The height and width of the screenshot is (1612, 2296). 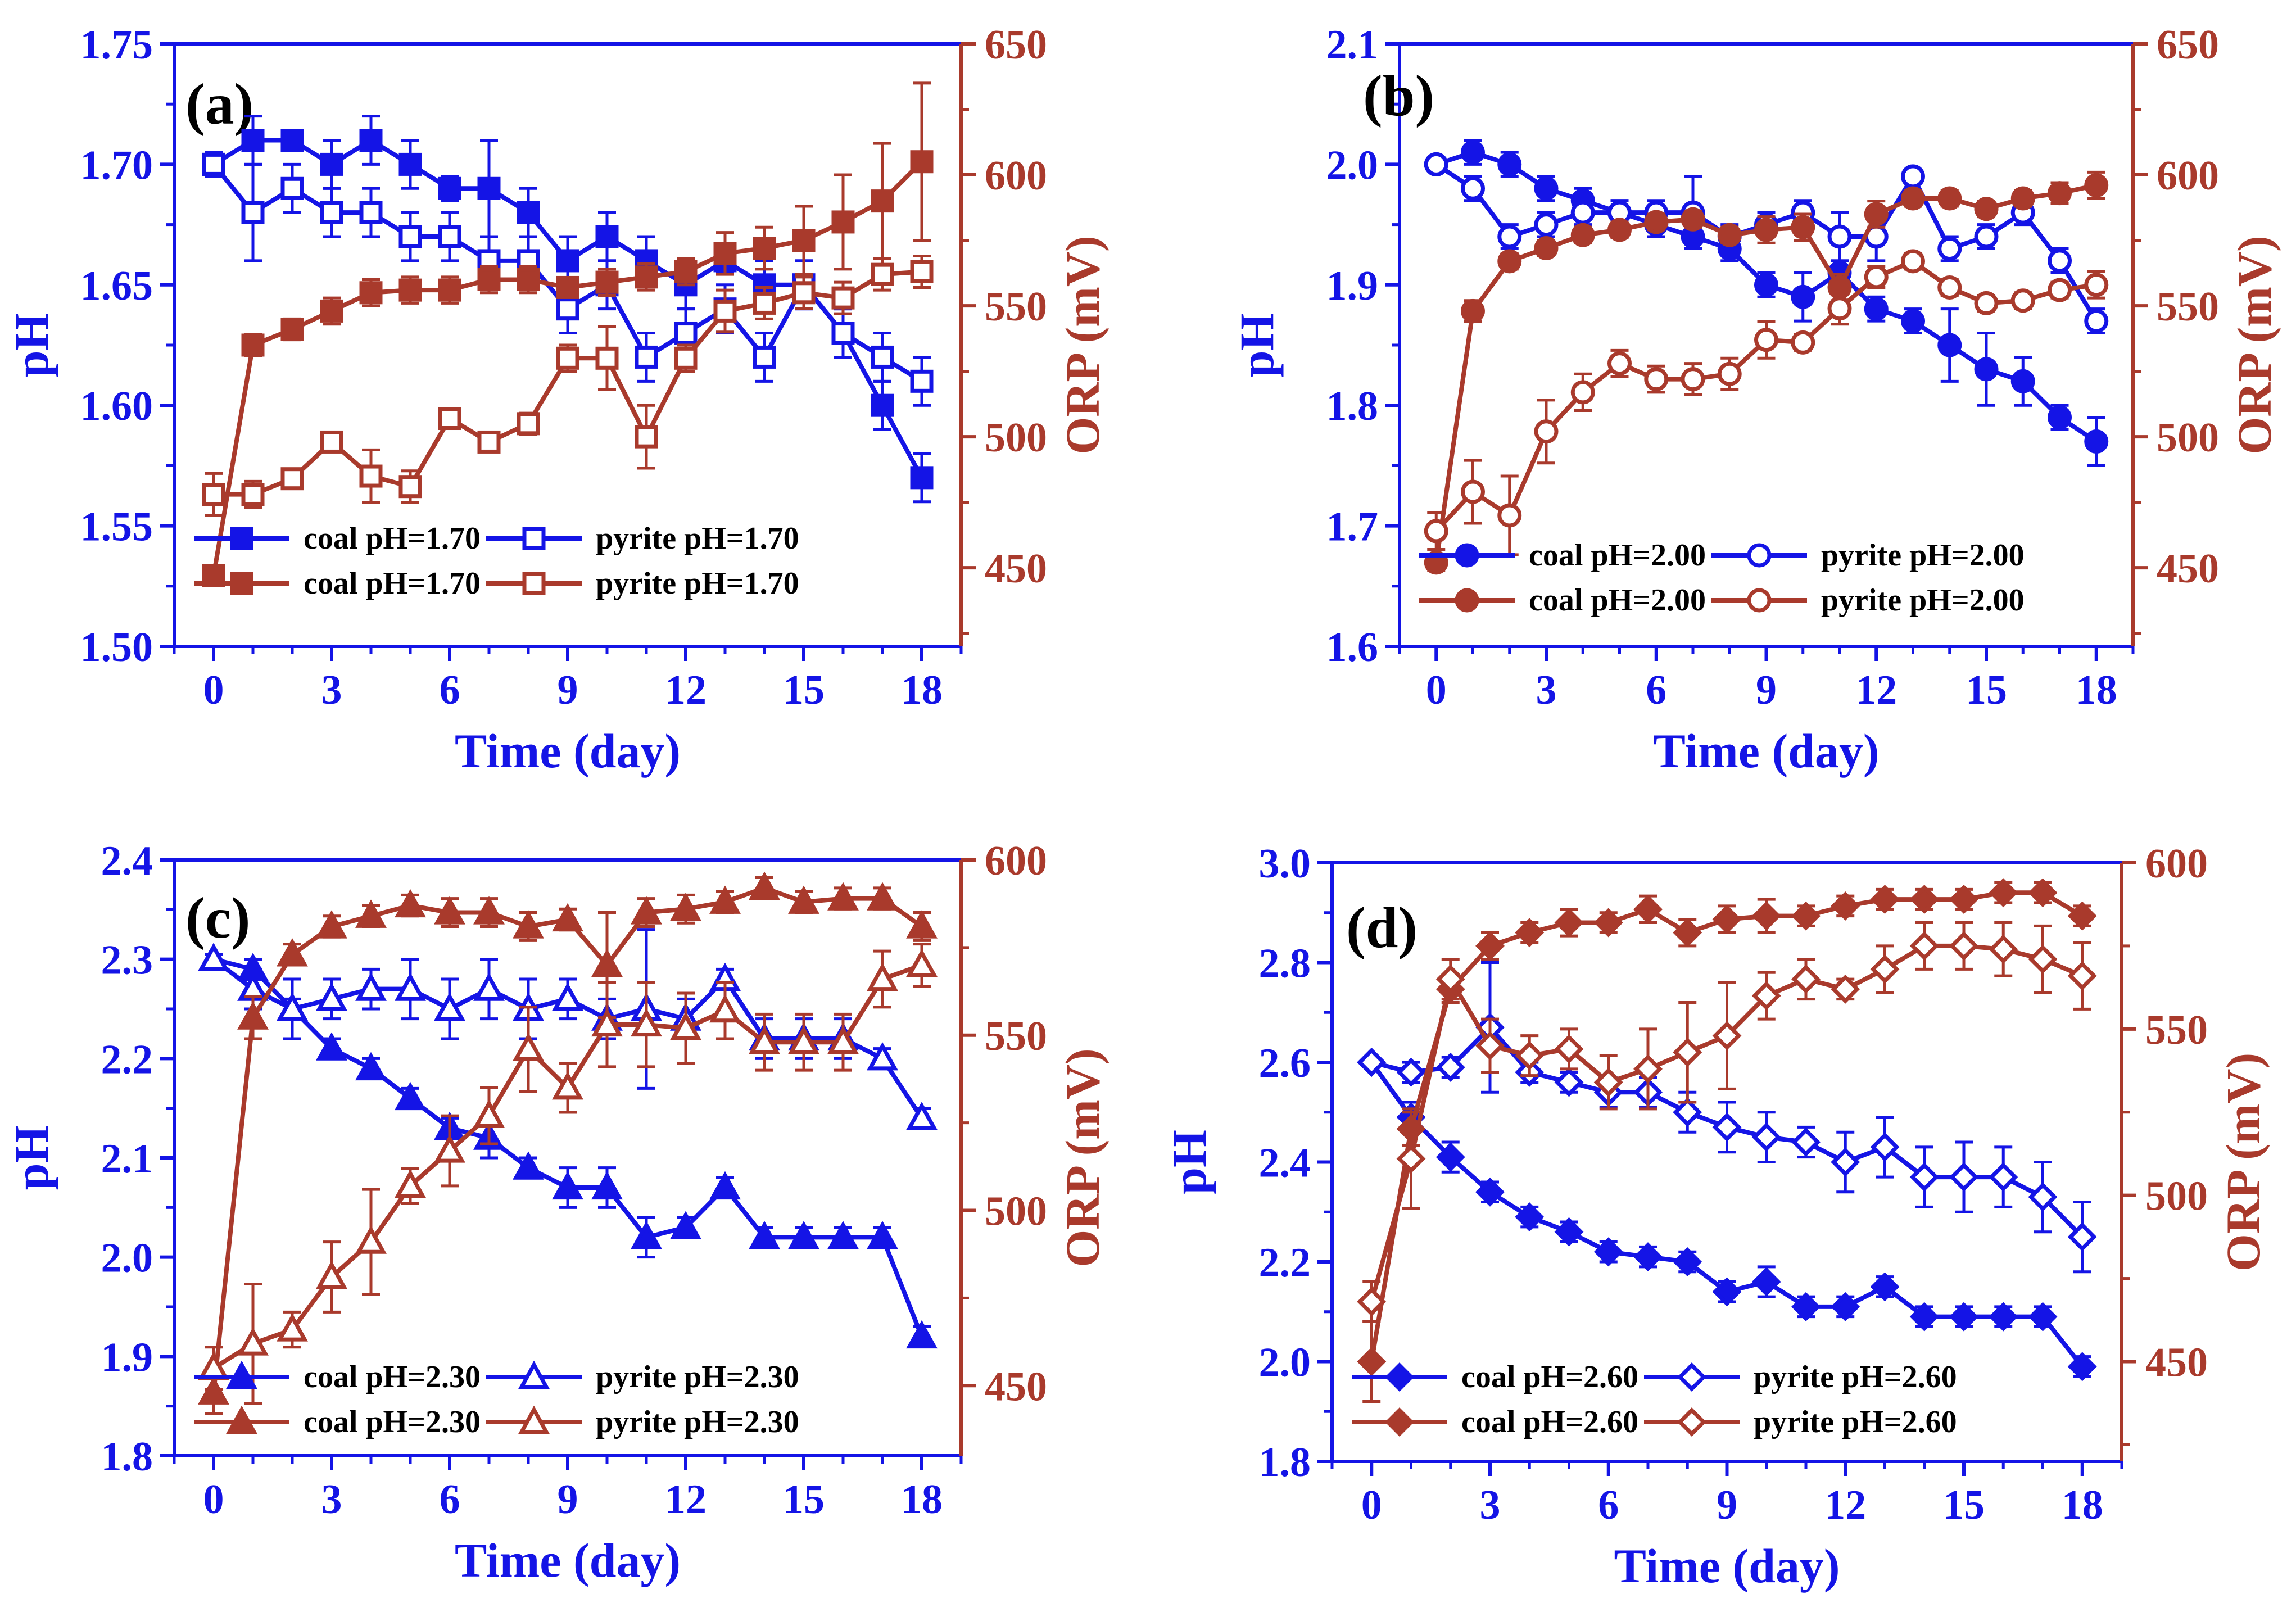 What do you see at coordinates (697, 538) in the screenshot?
I see `legend-label: pyrite pH=1.70` at bounding box center [697, 538].